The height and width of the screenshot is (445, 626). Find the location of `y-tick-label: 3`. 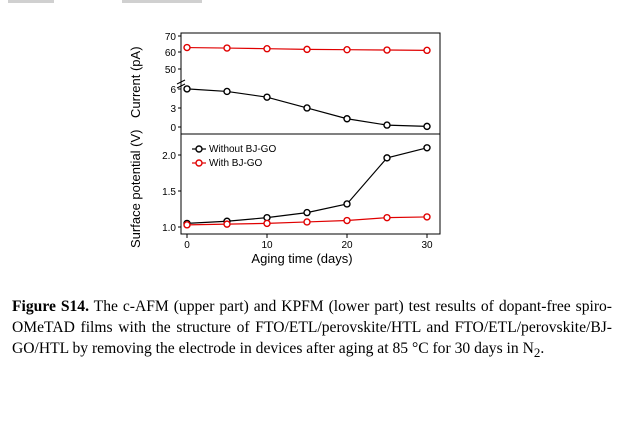

y-tick-label: 3 is located at coordinates (173, 109).